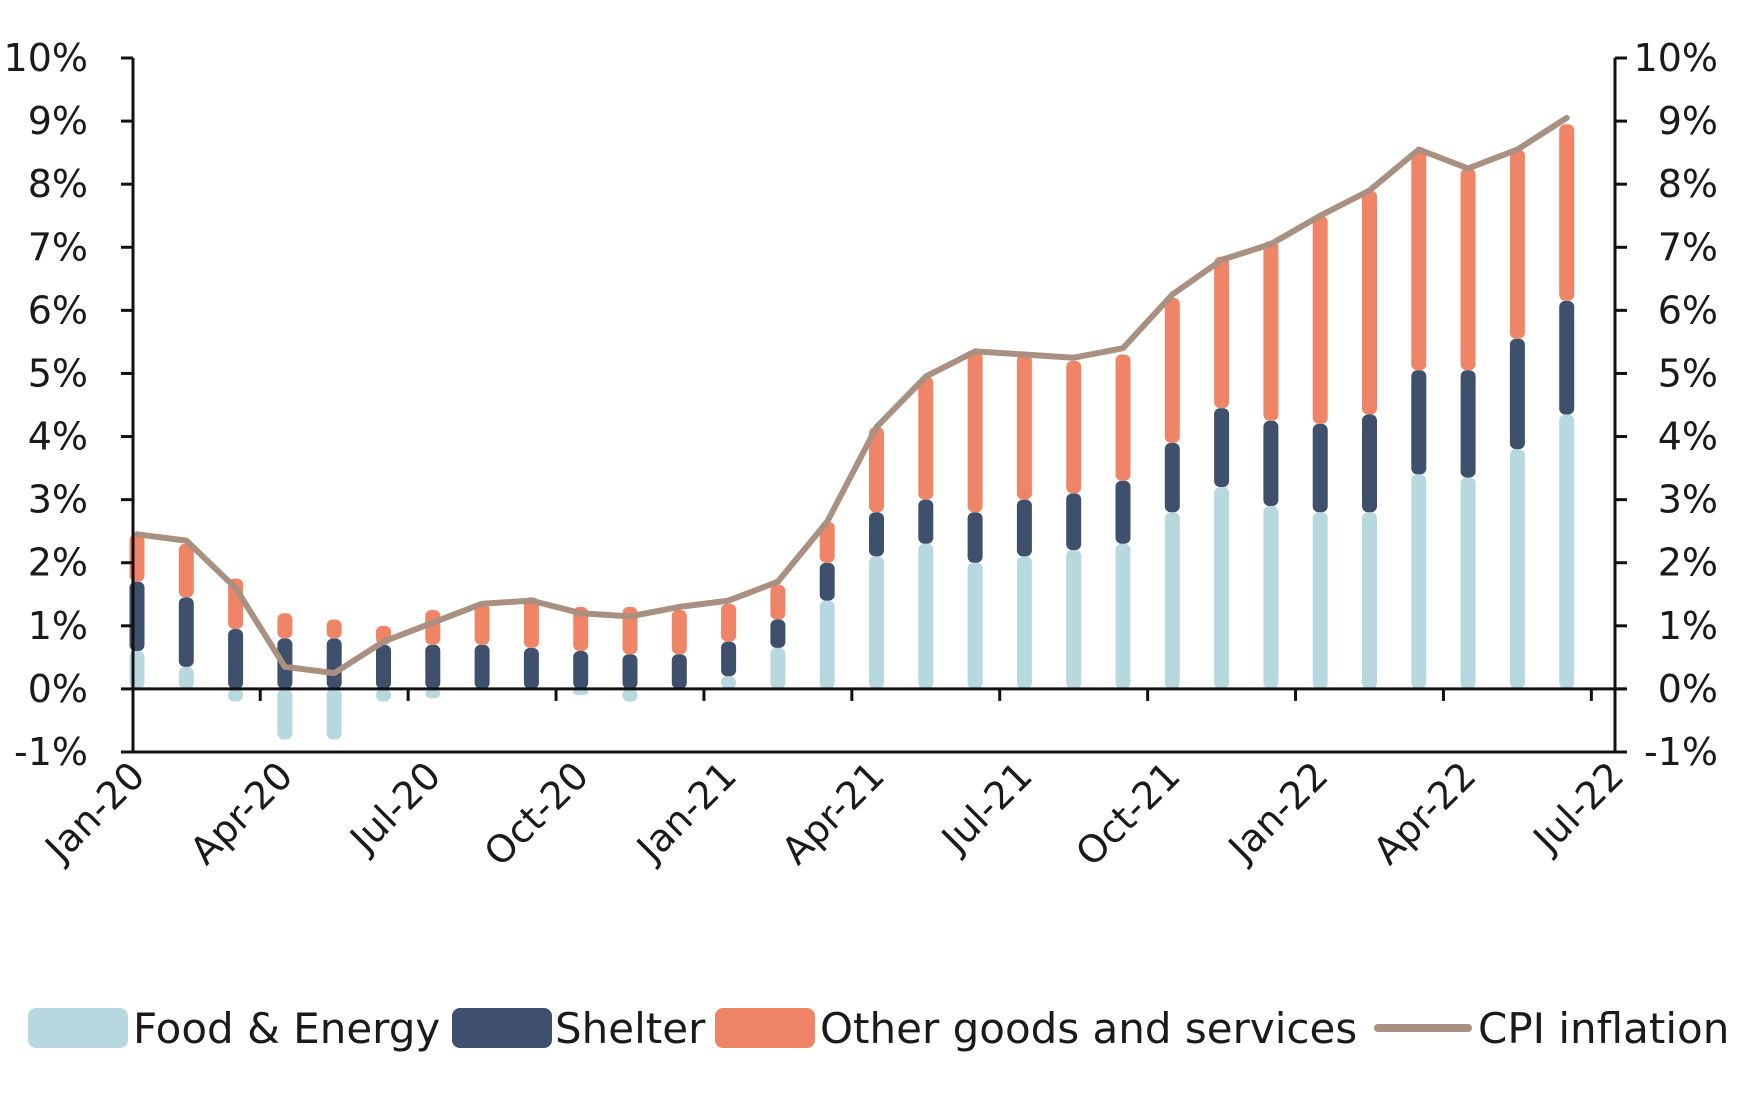 The width and height of the screenshot is (1755, 1108). Describe the element at coordinates (765, 1028) in the screenshot. I see `legend-swatch-other-goods-and-services` at that location.